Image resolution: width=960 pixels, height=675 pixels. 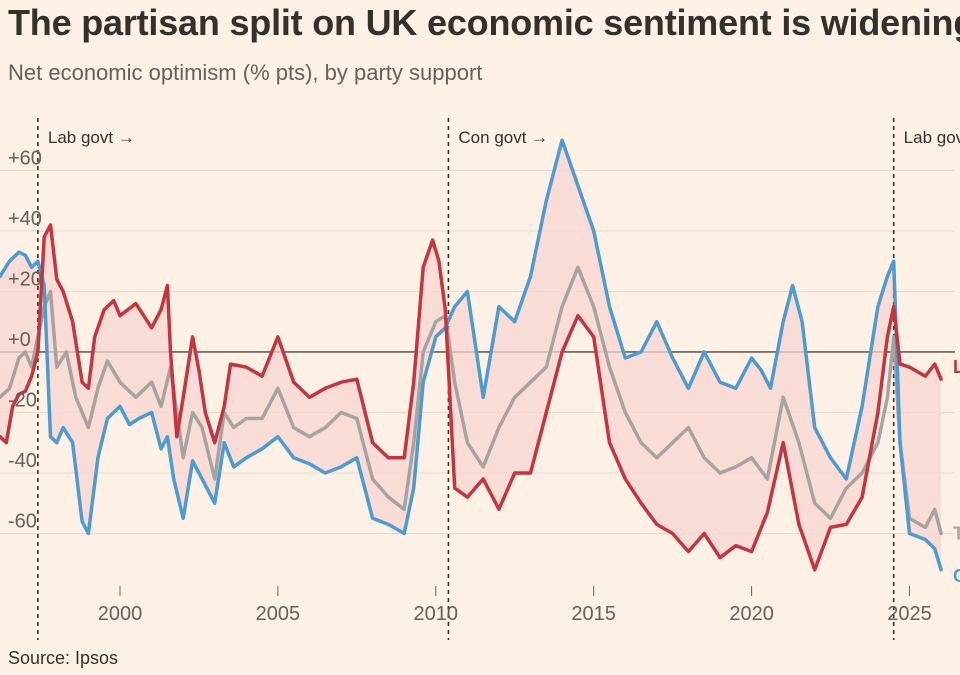 What do you see at coordinates (909, 614) in the screenshot?
I see `x-tick-label: 2025` at bounding box center [909, 614].